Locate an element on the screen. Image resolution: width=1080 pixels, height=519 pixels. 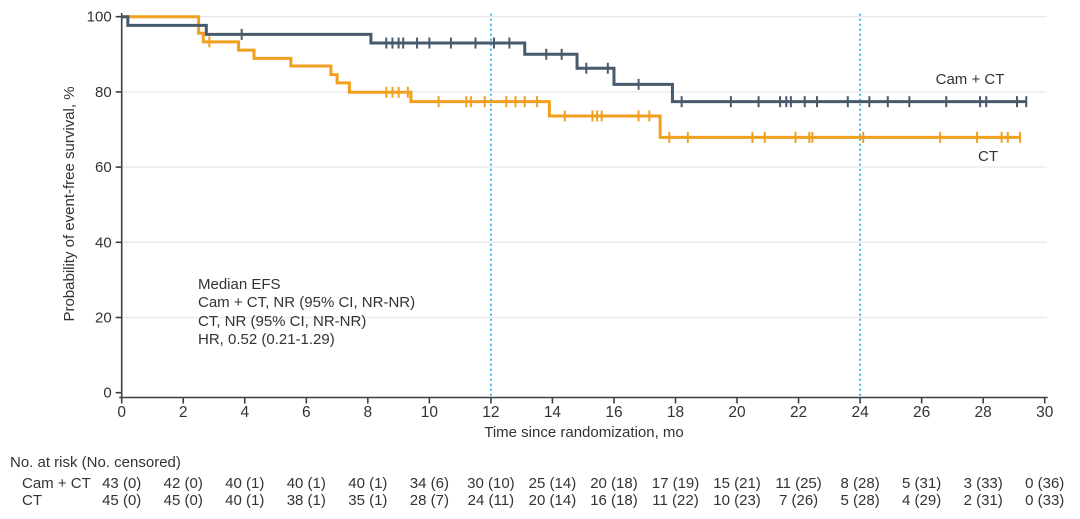
risk-table-header: No. at risk (No. censored) is located at coordinates (95, 462).